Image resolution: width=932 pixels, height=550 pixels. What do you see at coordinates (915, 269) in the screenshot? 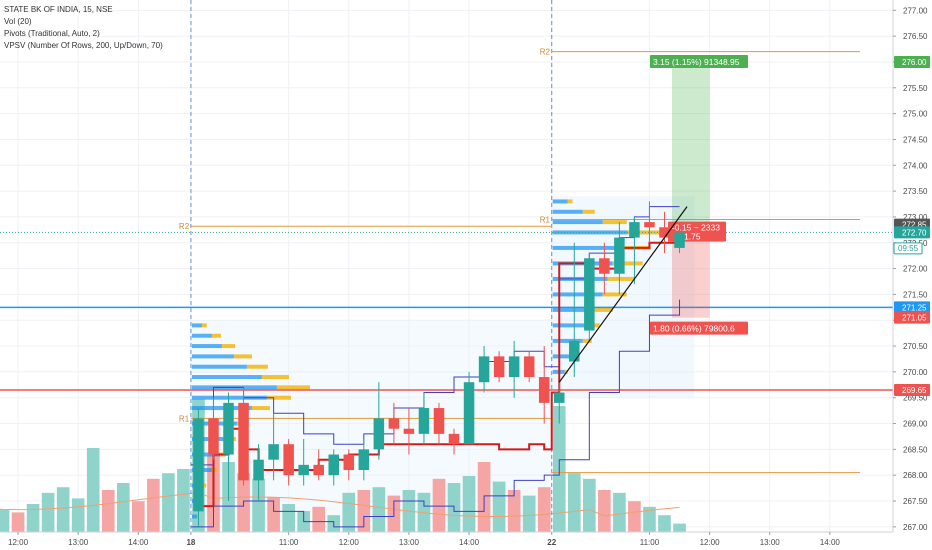
I see `y-tick-label: 272.00` at bounding box center [915, 269].